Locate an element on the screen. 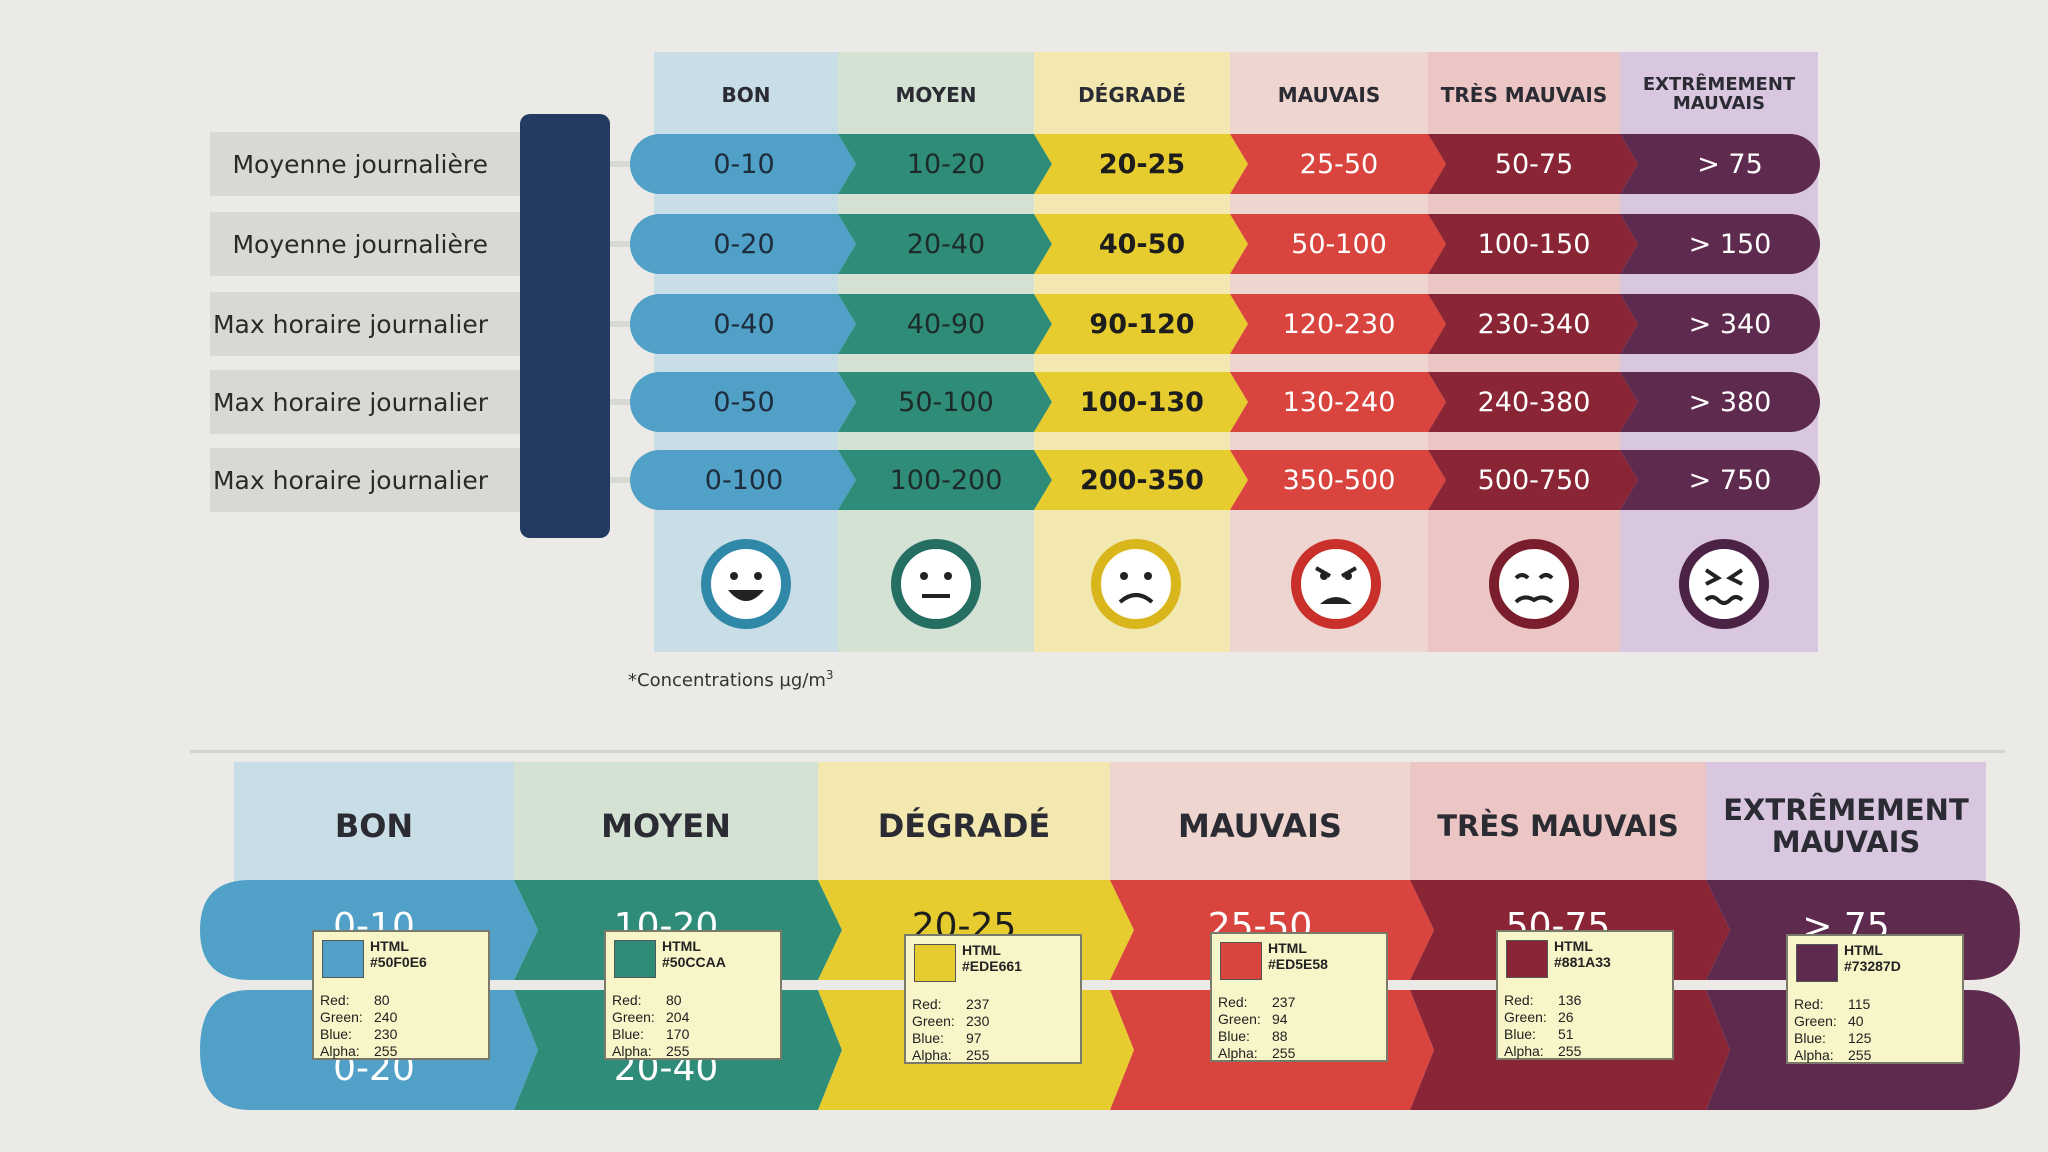  range-value-bon: 0-50 is located at coordinates (744, 402).